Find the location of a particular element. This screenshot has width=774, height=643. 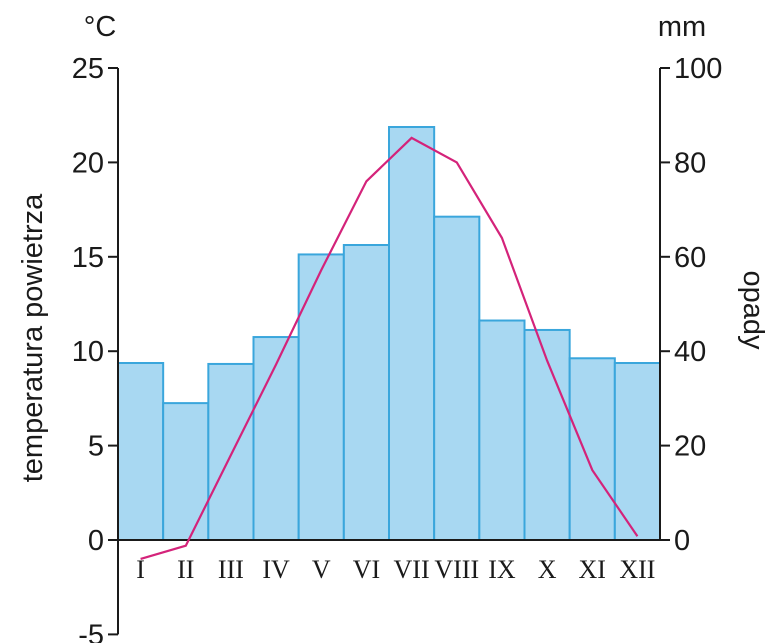

month-labels: I II III IV V VI VII VIII IX X XI XII is located at coordinates (395, 569).